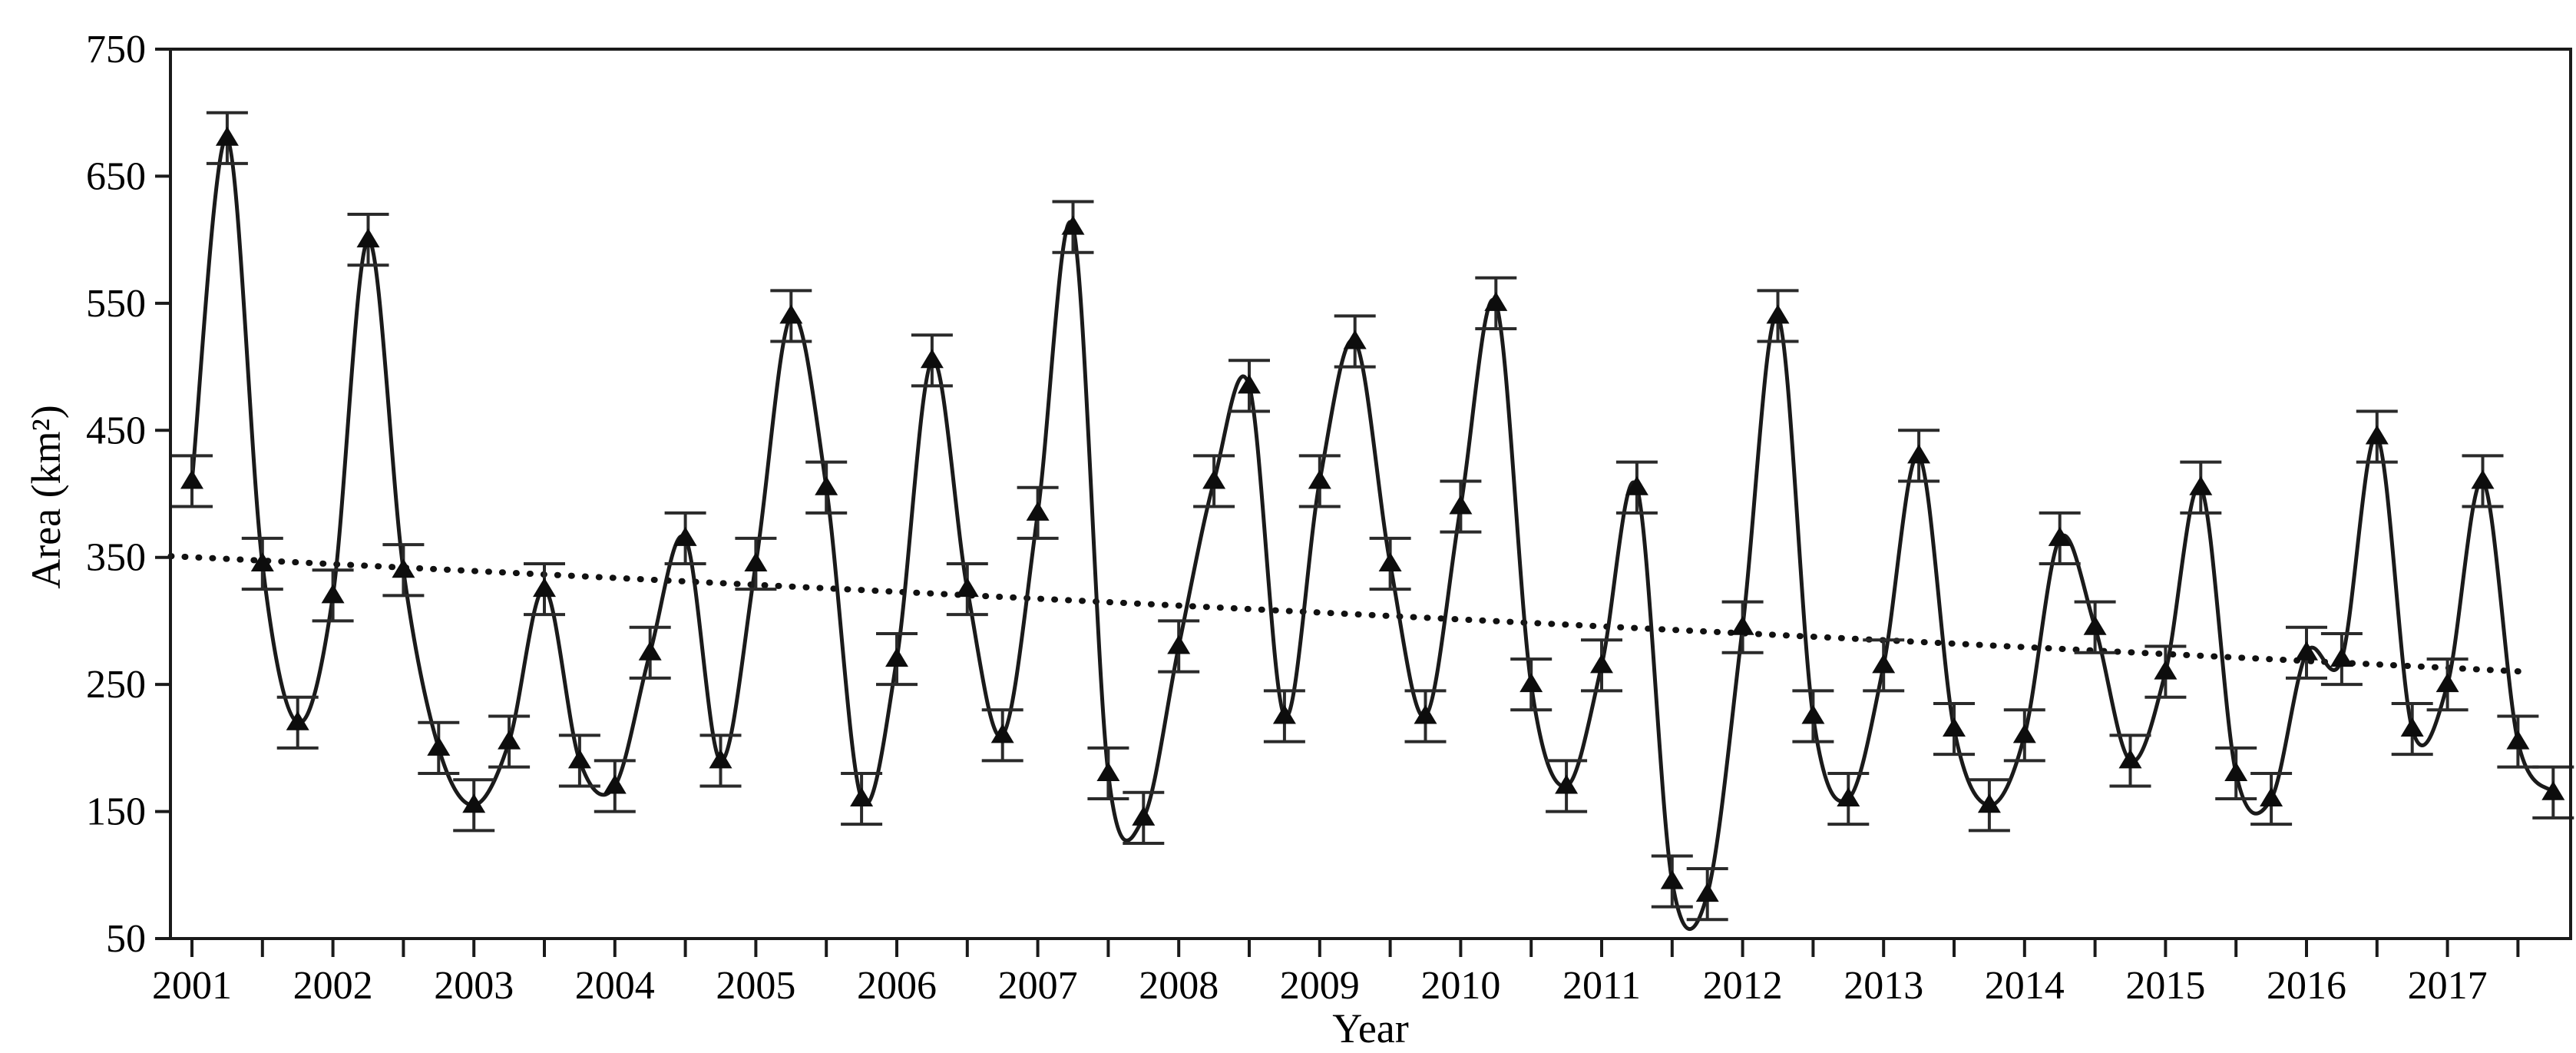 The width and height of the screenshot is (2576, 1053). I want to click on y-tick-label: 650, so click(116, 176).